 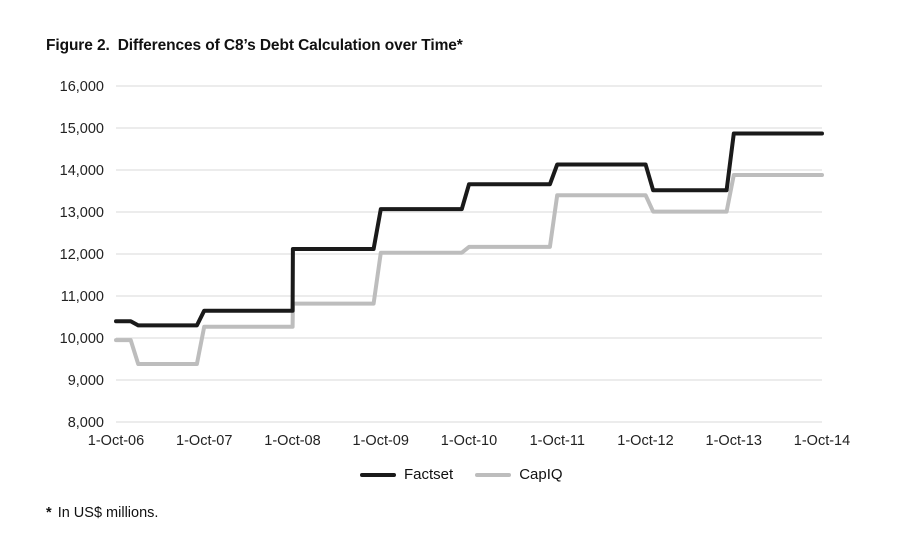 I want to click on legend-label-factset: Factset, so click(x=429, y=474).